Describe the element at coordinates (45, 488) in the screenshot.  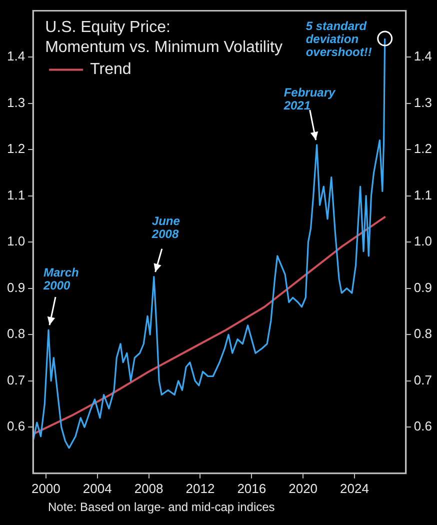
I see `x-tick-label: 2000` at that location.